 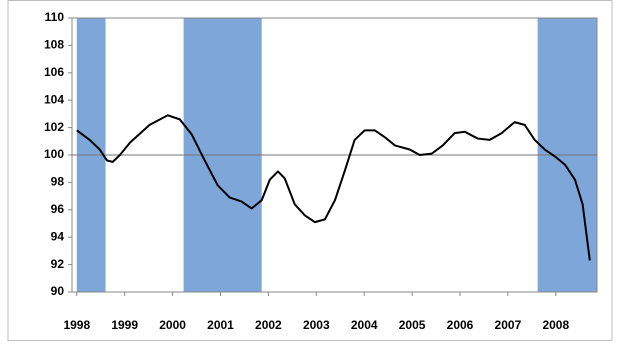 I want to click on y-tick-label: 110, so click(x=55, y=17).